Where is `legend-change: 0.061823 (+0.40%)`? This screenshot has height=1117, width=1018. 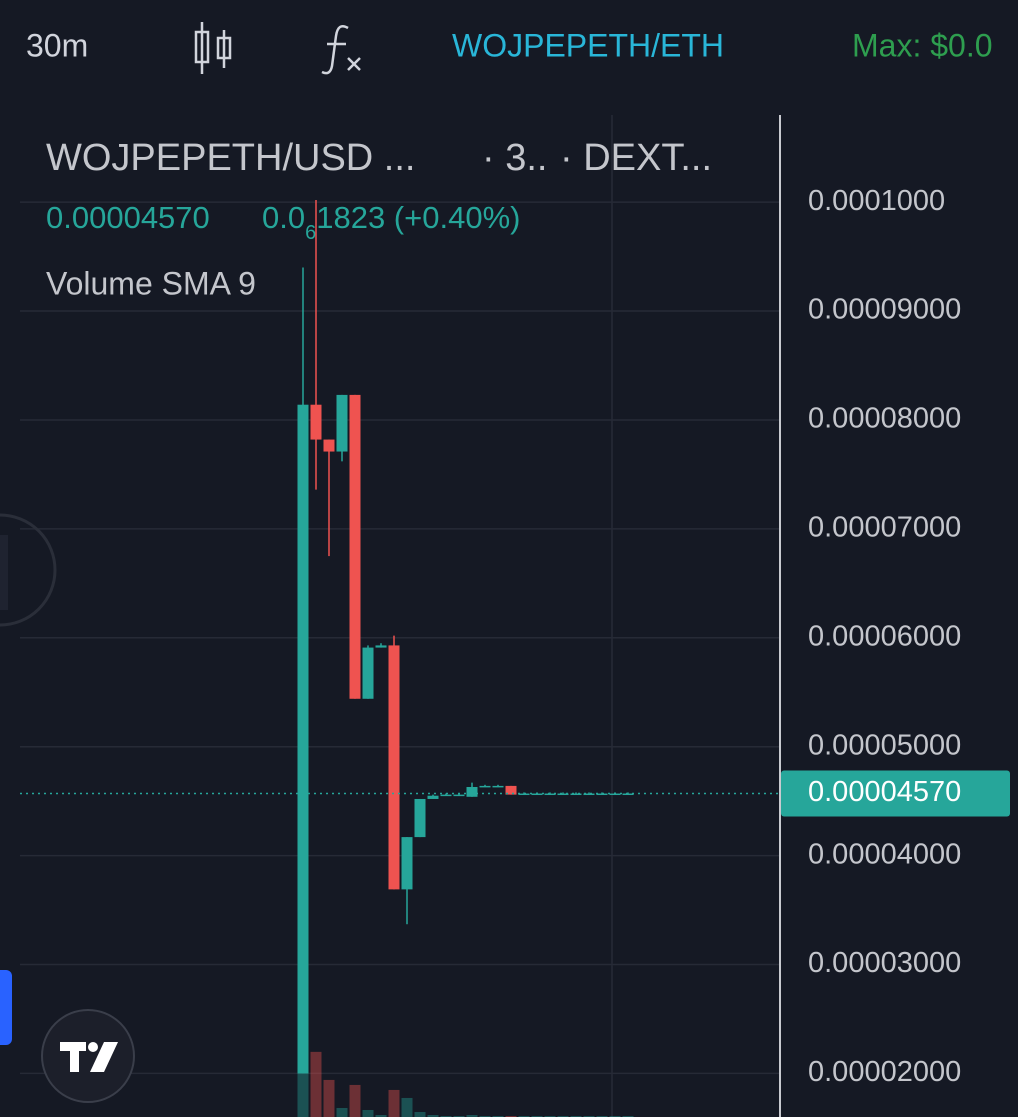 legend-change: 0.061823 (+0.40%) is located at coordinates (391, 222).